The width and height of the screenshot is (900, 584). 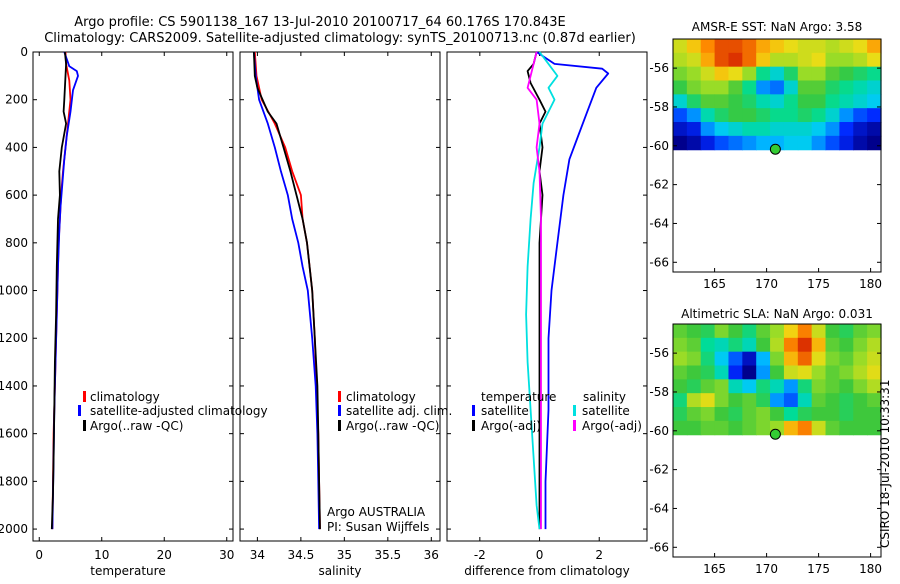 I want to click on legend-label: satellite adj. clim., so click(x=399, y=411).